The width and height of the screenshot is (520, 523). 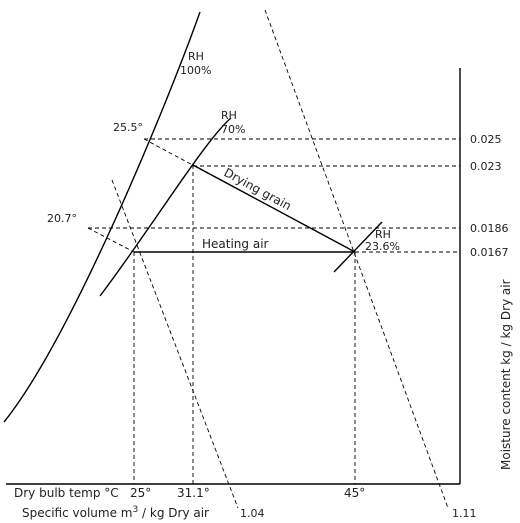 I want to click on rh-23-6-label-a: RH, so click(x=383, y=234).